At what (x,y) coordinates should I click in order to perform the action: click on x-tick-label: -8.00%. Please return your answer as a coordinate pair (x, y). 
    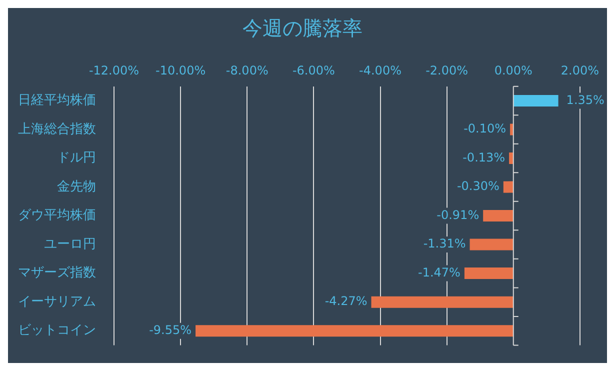
    Looking at the image, I should click on (247, 70).